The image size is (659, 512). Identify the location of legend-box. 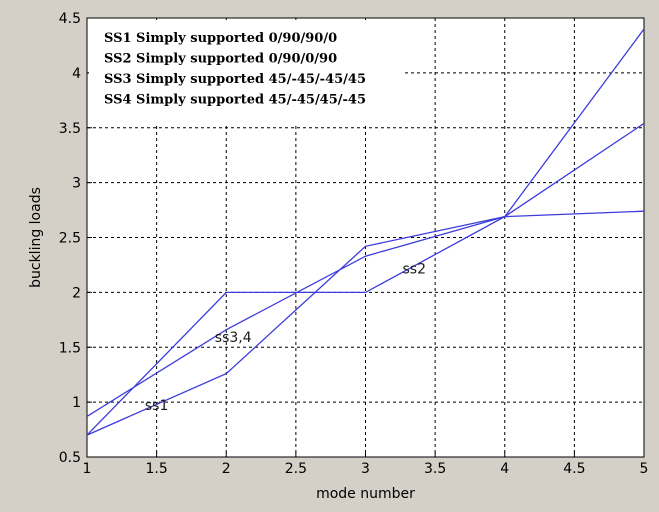
(245, 73).